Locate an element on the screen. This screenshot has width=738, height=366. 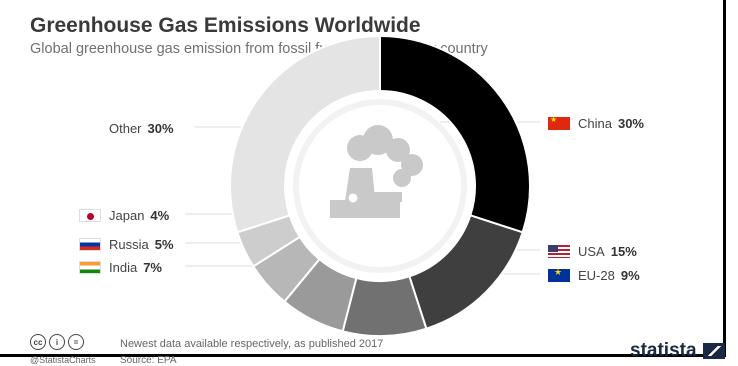
attribution-icon: i is located at coordinates (57, 342).